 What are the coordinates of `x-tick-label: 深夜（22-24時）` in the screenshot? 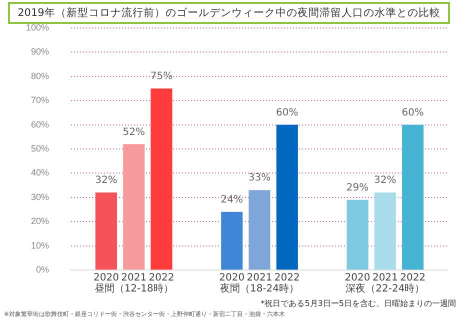 It's located at (385, 288).